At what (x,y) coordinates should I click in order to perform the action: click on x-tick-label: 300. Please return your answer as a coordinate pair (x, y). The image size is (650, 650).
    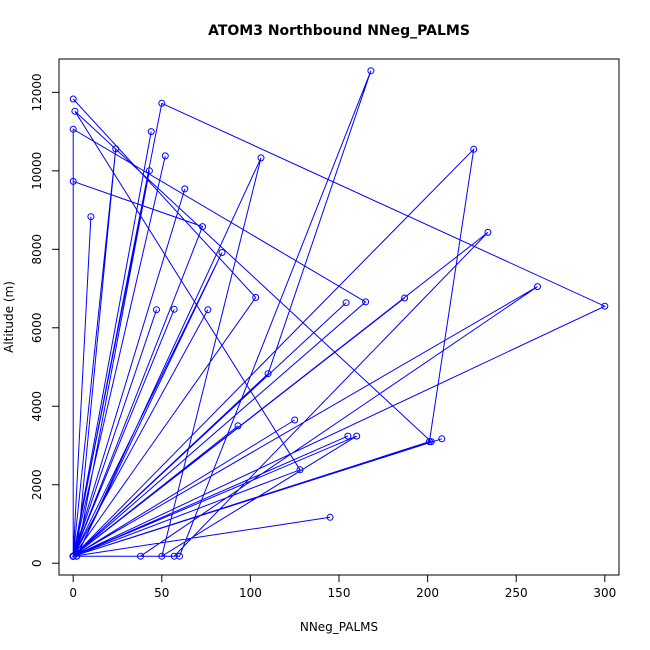
    Looking at the image, I should click on (604, 593).